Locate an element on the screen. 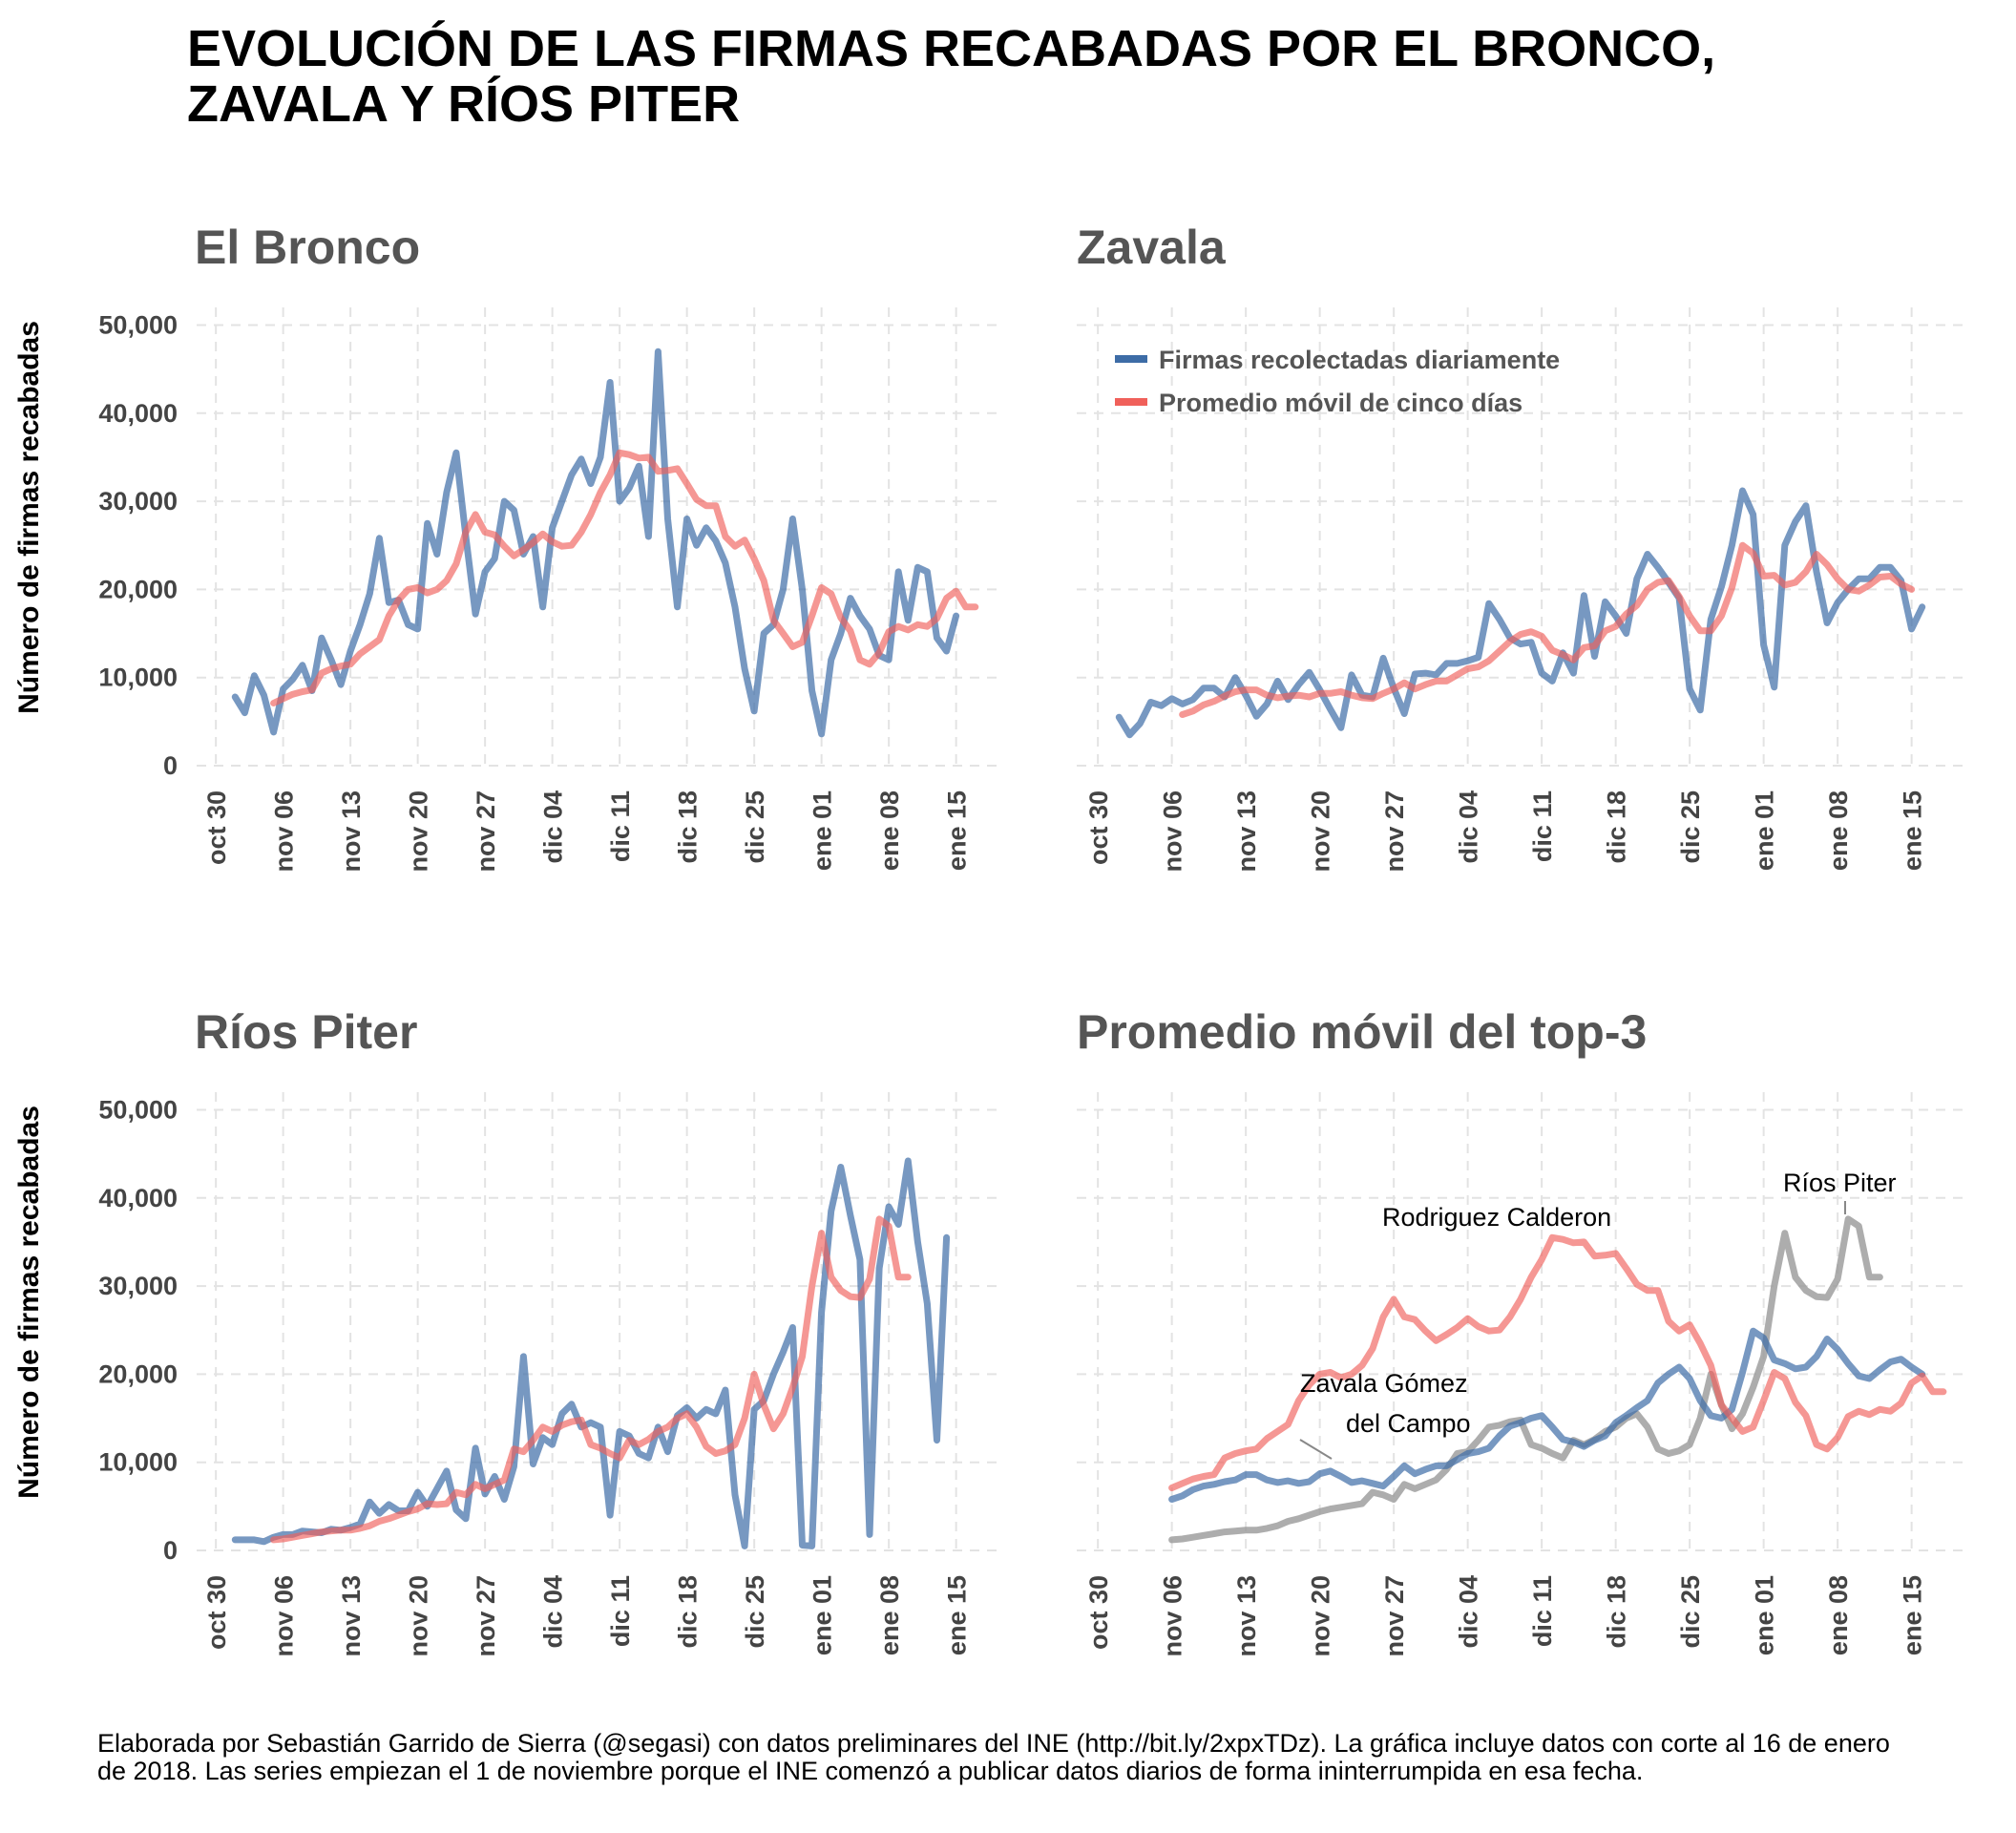 The width and height of the screenshot is (2016, 1833). panel-title: El Bronco is located at coordinates (308, 248).